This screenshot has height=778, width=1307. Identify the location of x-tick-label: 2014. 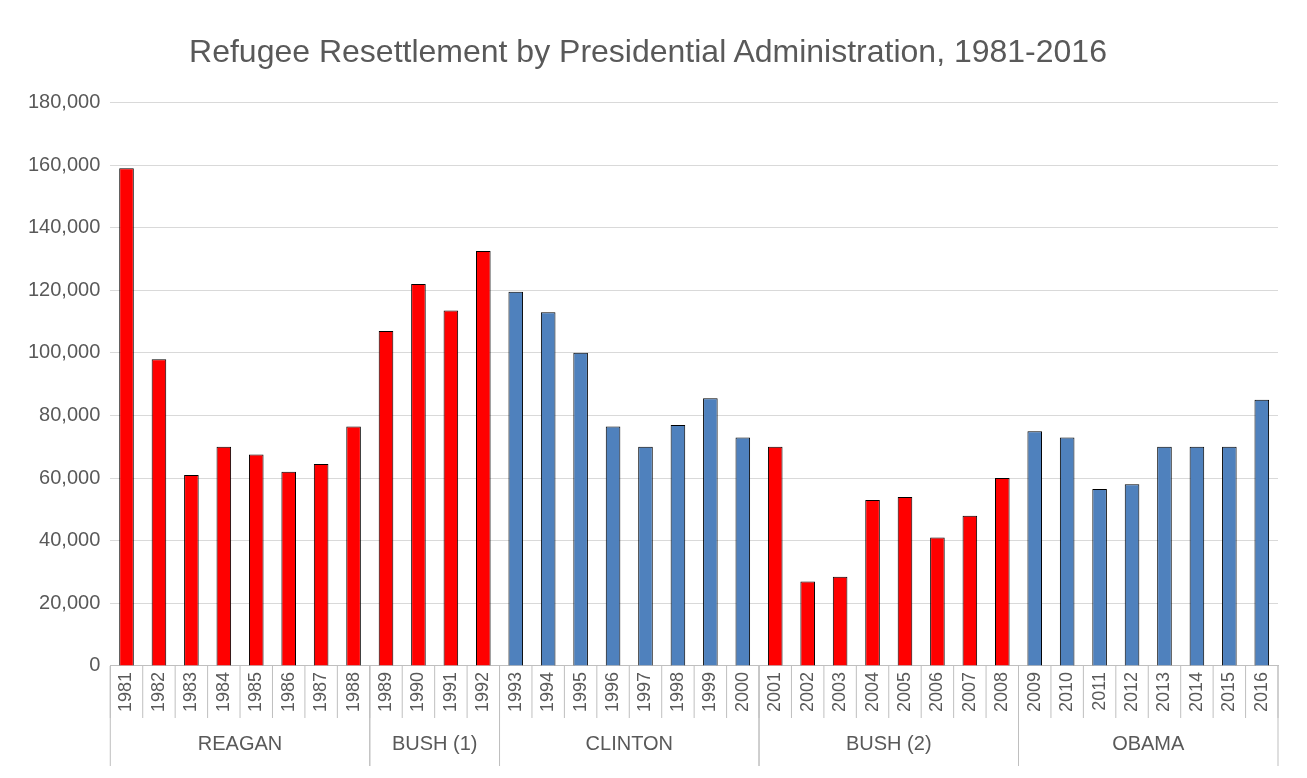
(1195, 691).